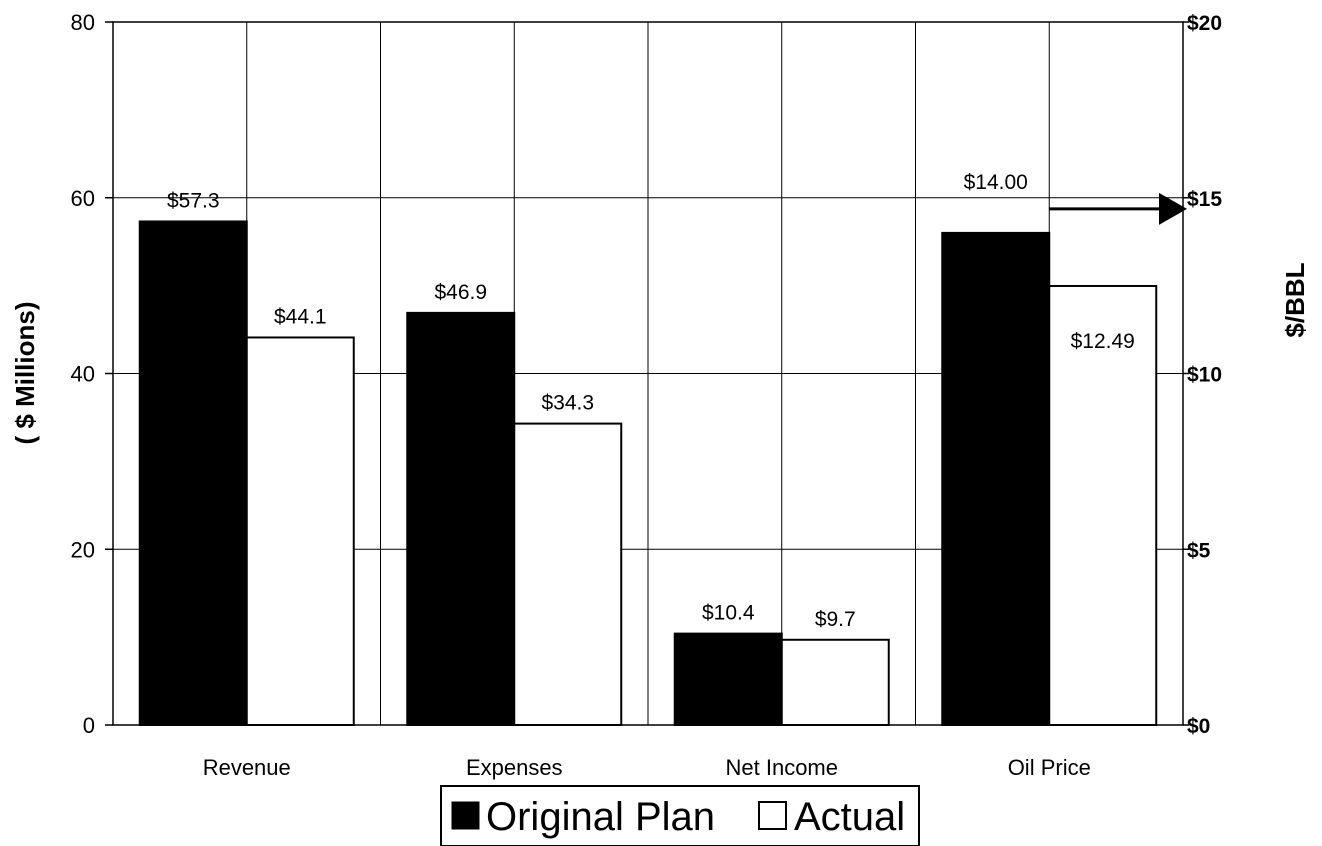 Image resolution: width=1322 pixels, height=846 pixels. What do you see at coordinates (1199, 550) in the screenshot?
I see `y2-tick-label: $5` at bounding box center [1199, 550].